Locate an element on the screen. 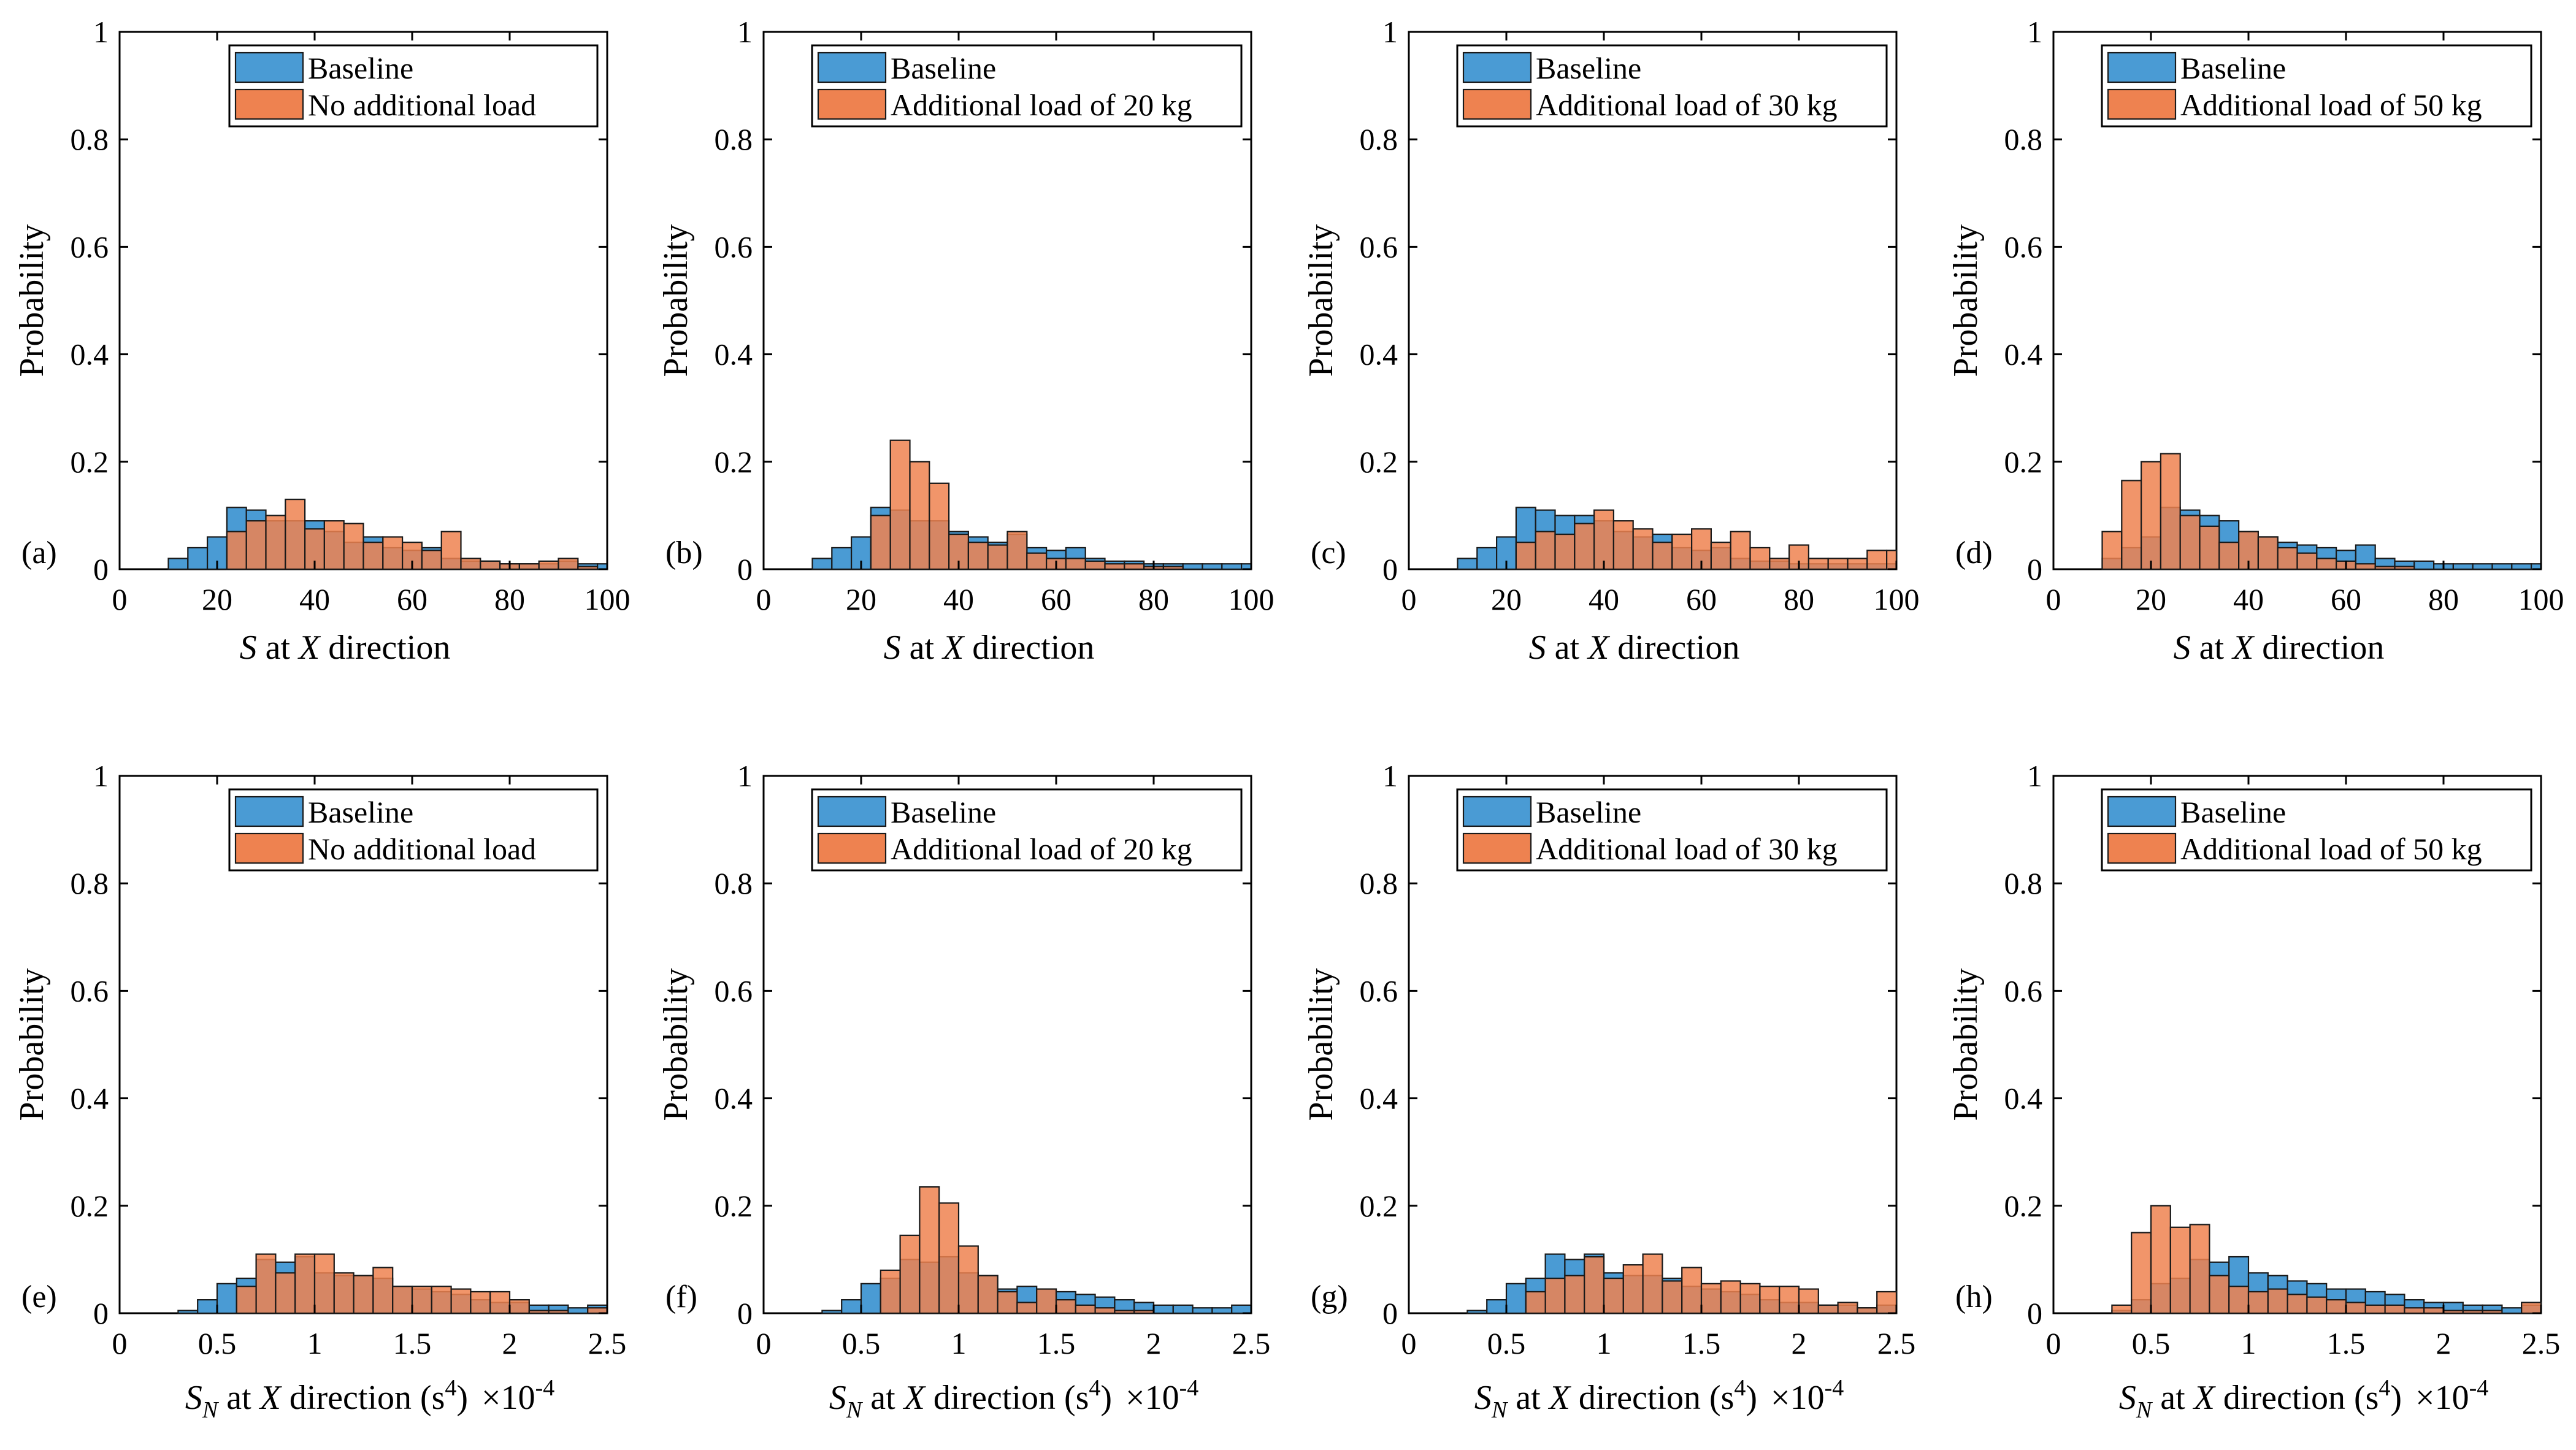  panel-label: (c) is located at coordinates (1328, 552).